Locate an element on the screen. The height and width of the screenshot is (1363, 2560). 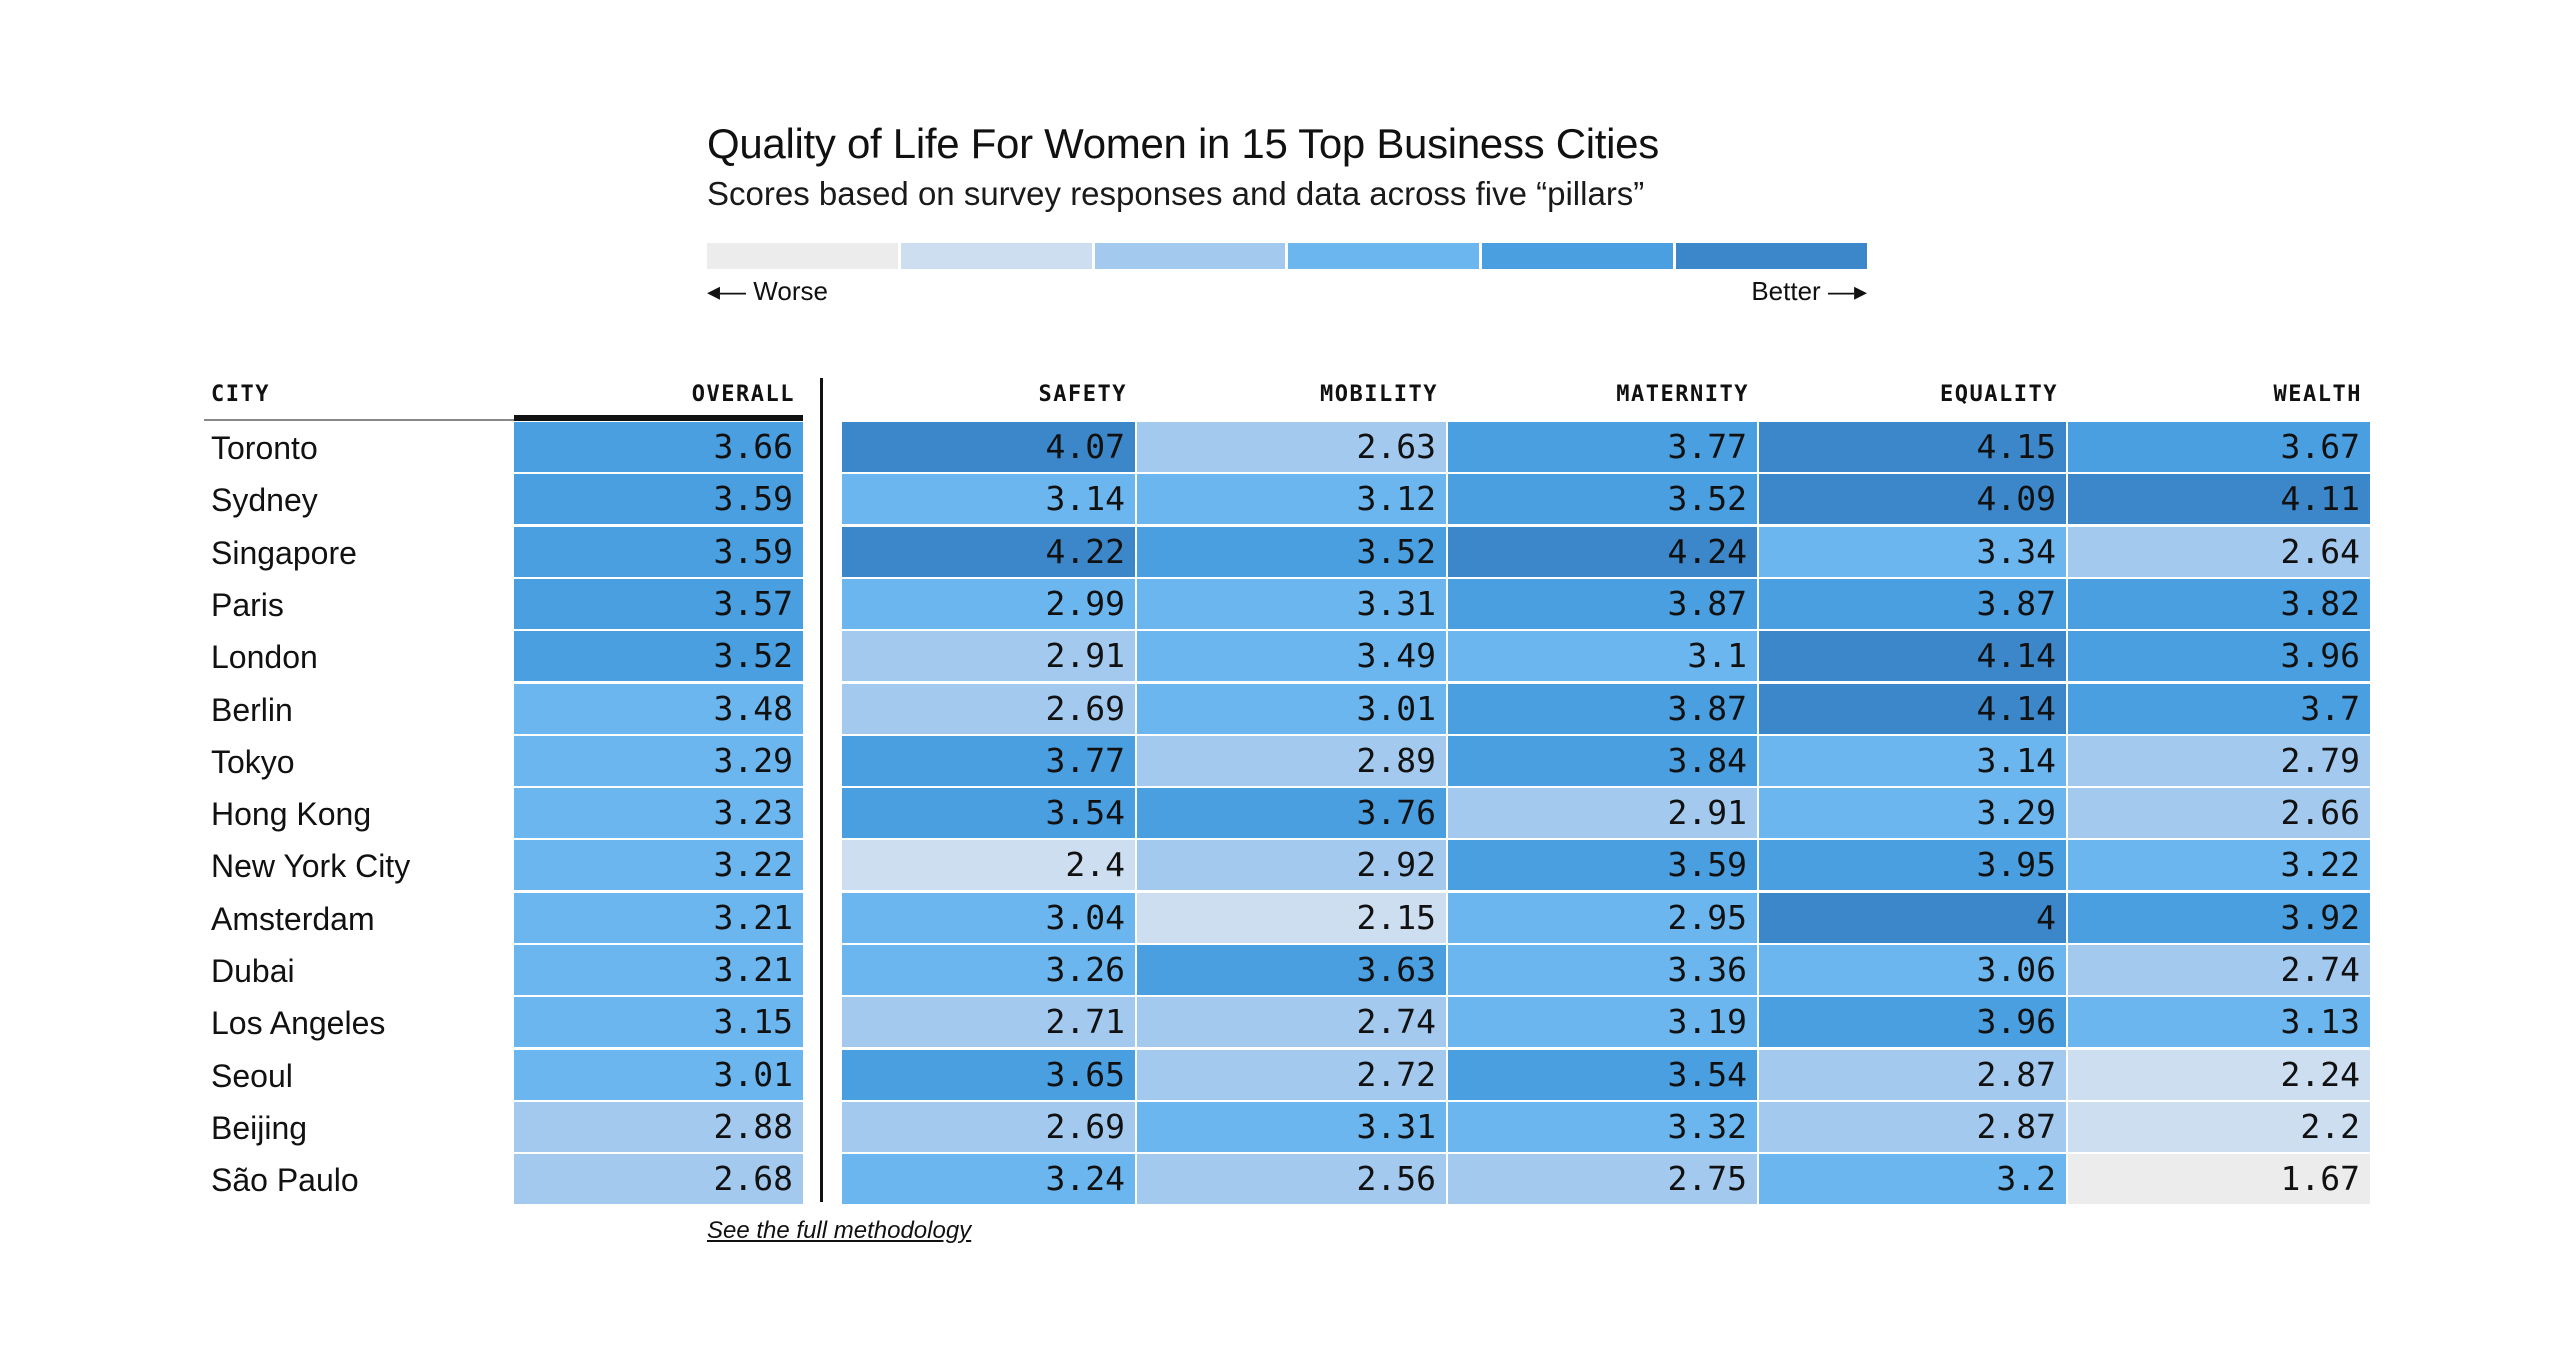
score-cell-mobility: 2.56 is located at coordinates (1291, 1179).